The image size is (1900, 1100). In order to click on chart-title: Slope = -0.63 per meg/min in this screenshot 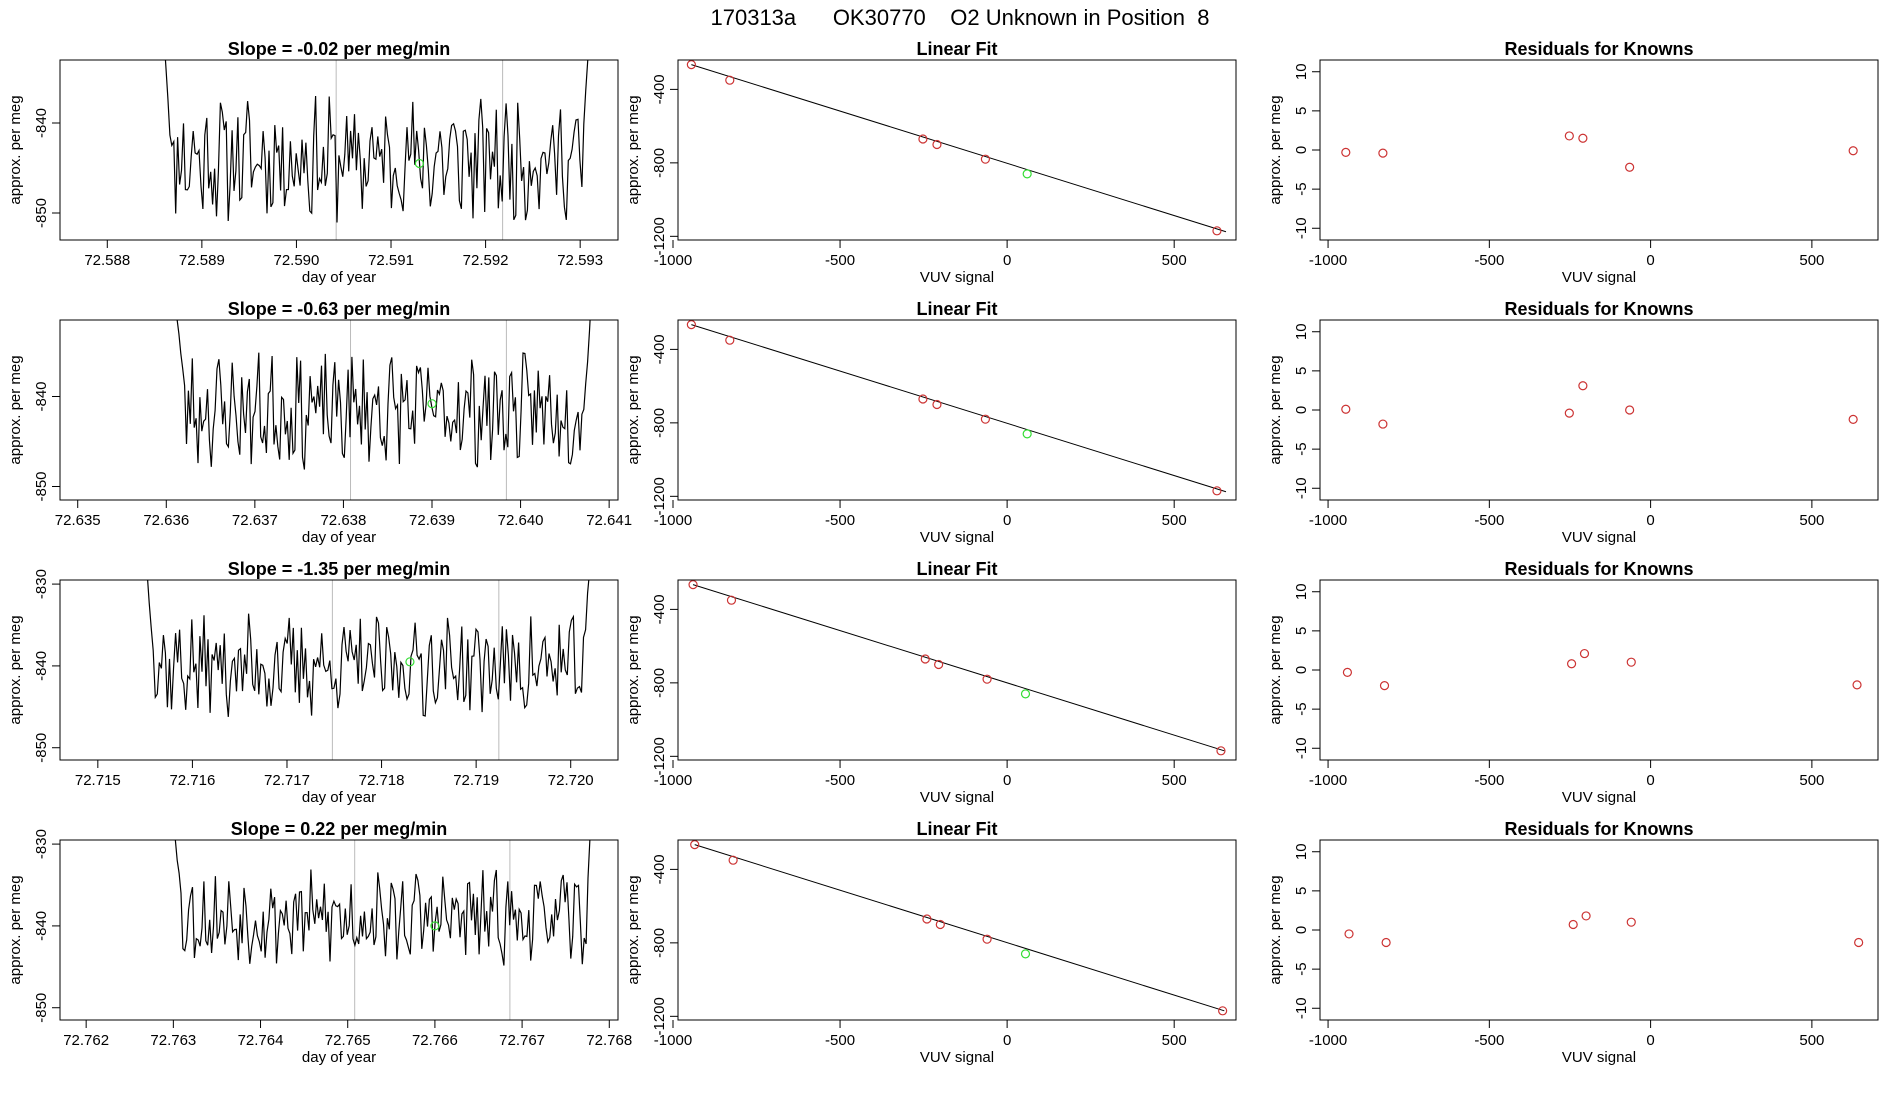, I will do `click(339, 309)`.